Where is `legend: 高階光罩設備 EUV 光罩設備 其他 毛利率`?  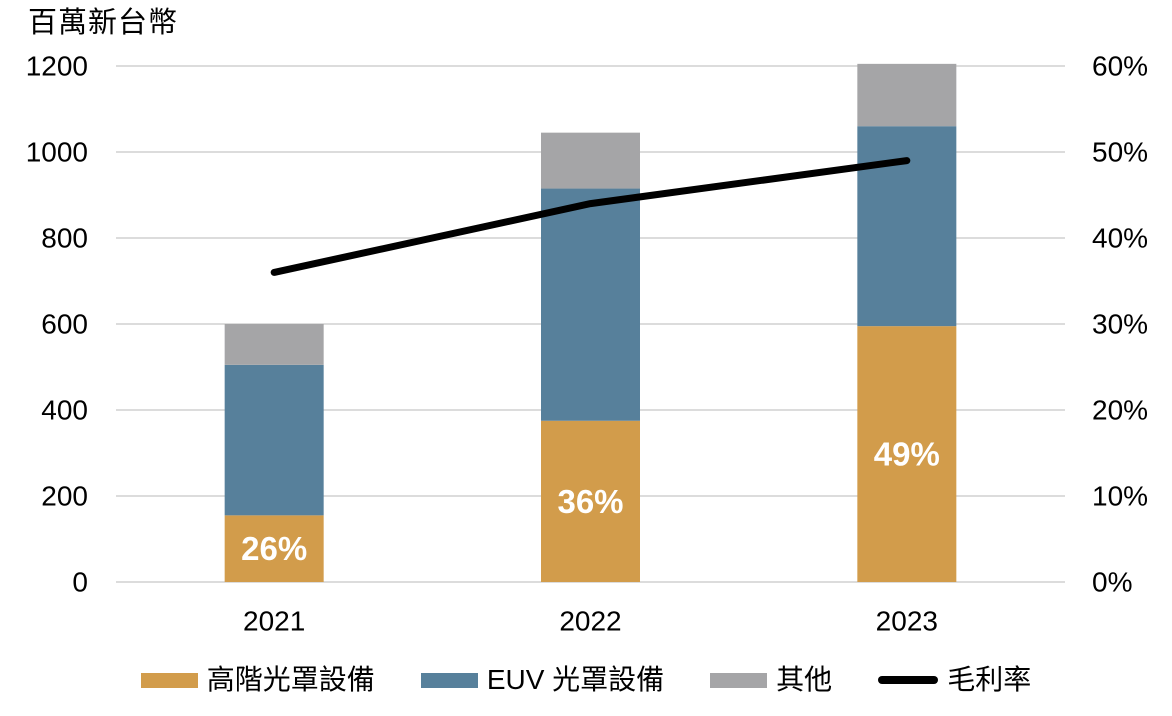 legend: 高階光罩設備 EUV 光罩設備 其他 毛利率 is located at coordinates (586, 680).